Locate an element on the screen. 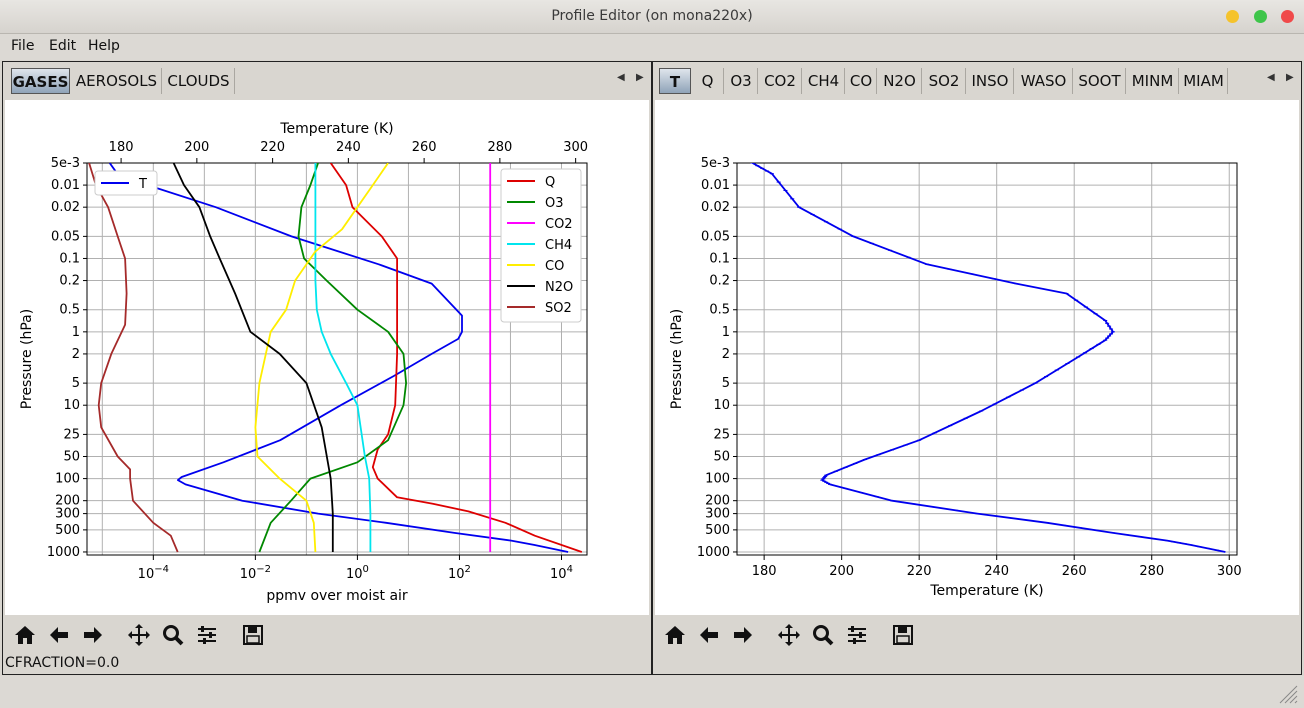  status-text: CFRACTION=0.0 is located at coordinates (62, 663).